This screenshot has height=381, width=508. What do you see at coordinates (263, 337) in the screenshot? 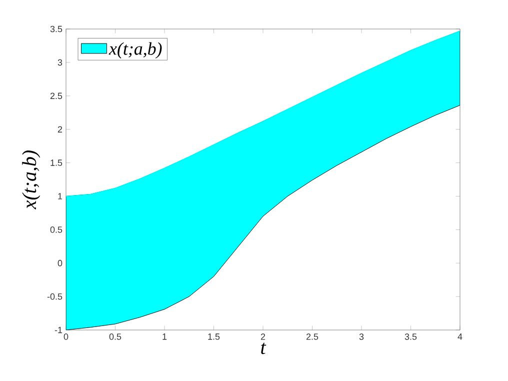
I see `x-tick-label: 2` at bounding box center [263, 337].